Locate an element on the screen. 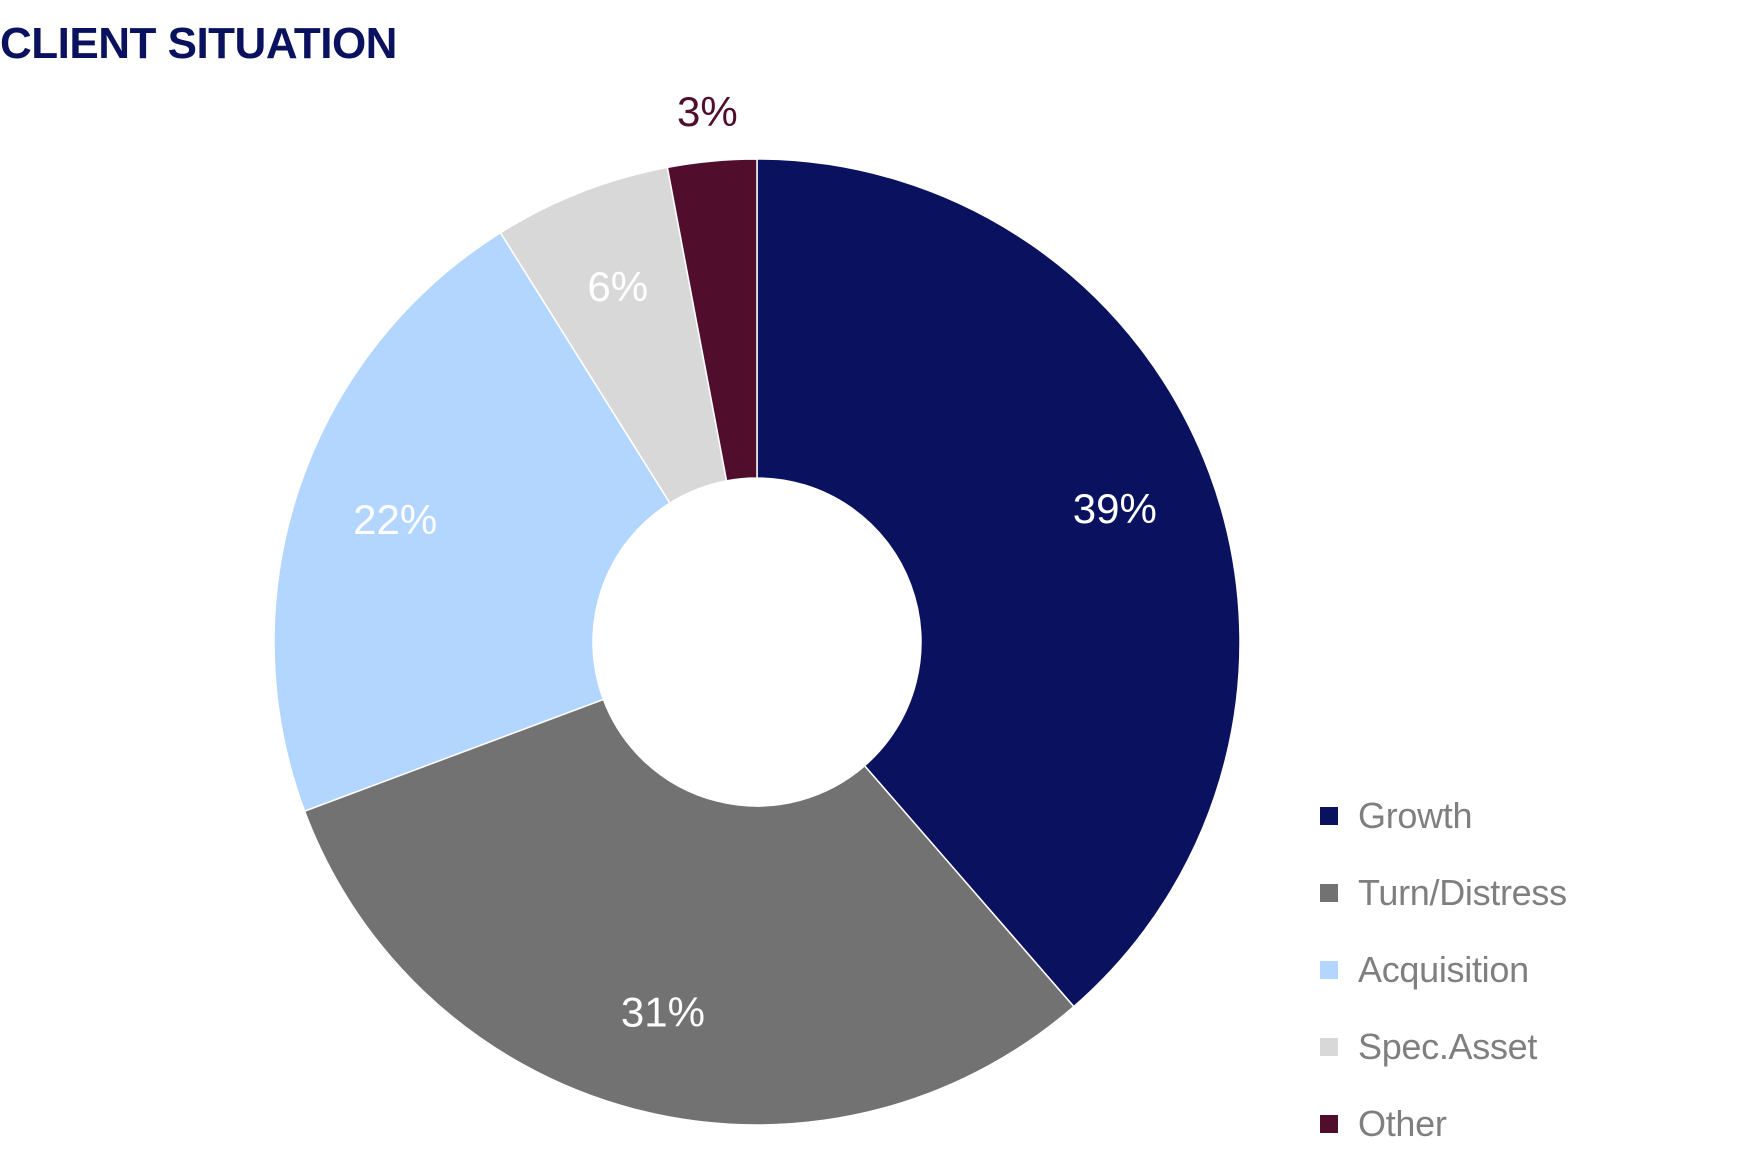 This screenshot has width=1757, height=1162. legend-item-turn-distress: Turn/Distress is located at coordinates (1443, 892).